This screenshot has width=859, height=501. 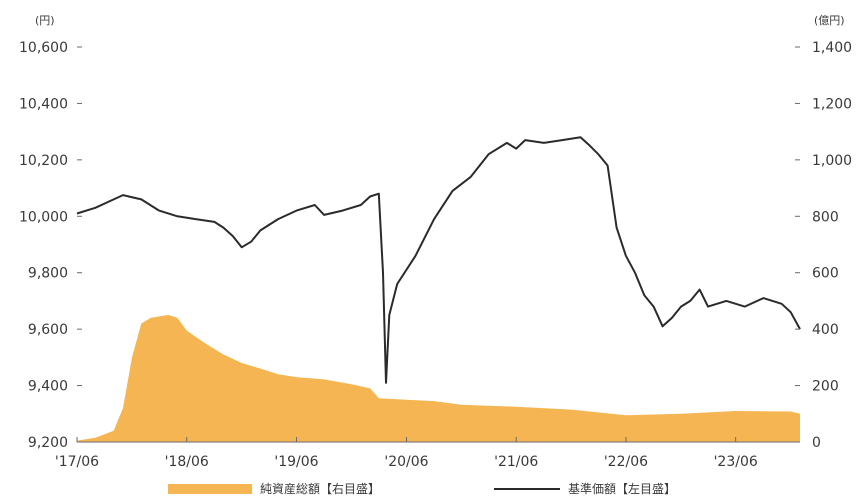 What do you see at coordinates (527, 488) in the screenshot?
I see `legend-swatch-nav` at bounding box center [527, 488].